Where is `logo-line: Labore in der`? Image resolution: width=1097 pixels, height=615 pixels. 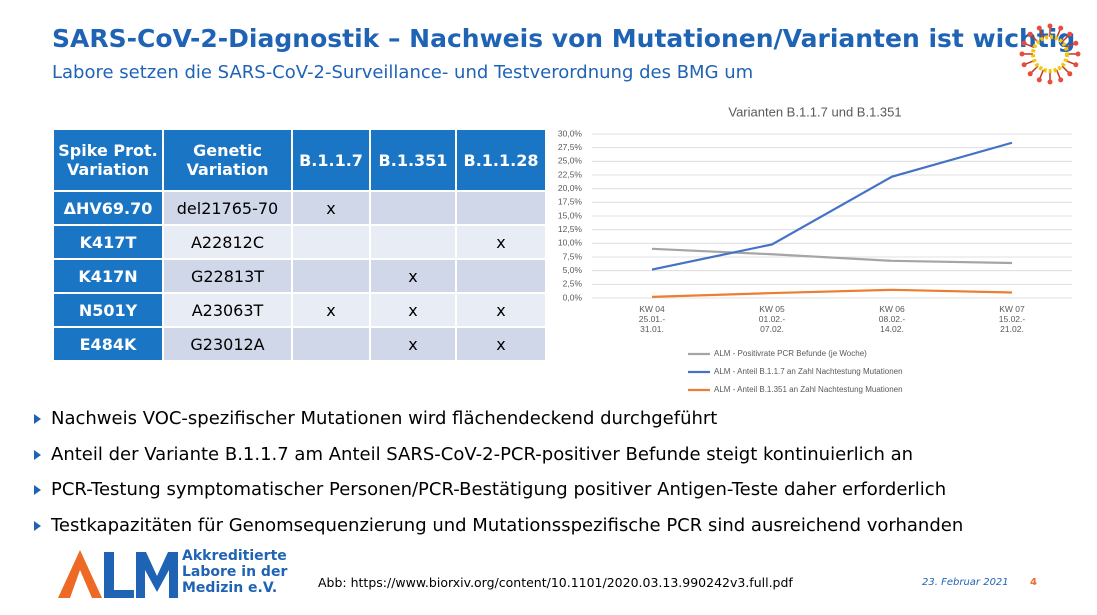 logo-line: Labore in der is located at coordinates (235, 572).